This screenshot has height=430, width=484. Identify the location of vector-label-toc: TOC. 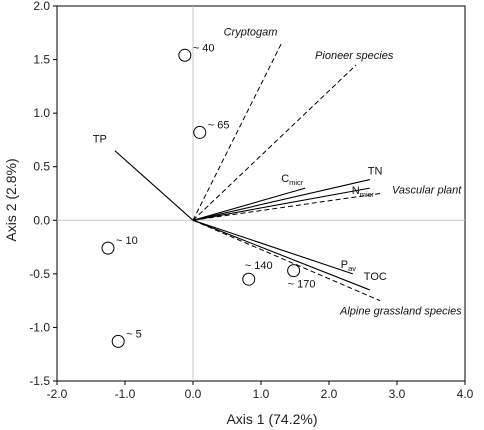
(375, 277).